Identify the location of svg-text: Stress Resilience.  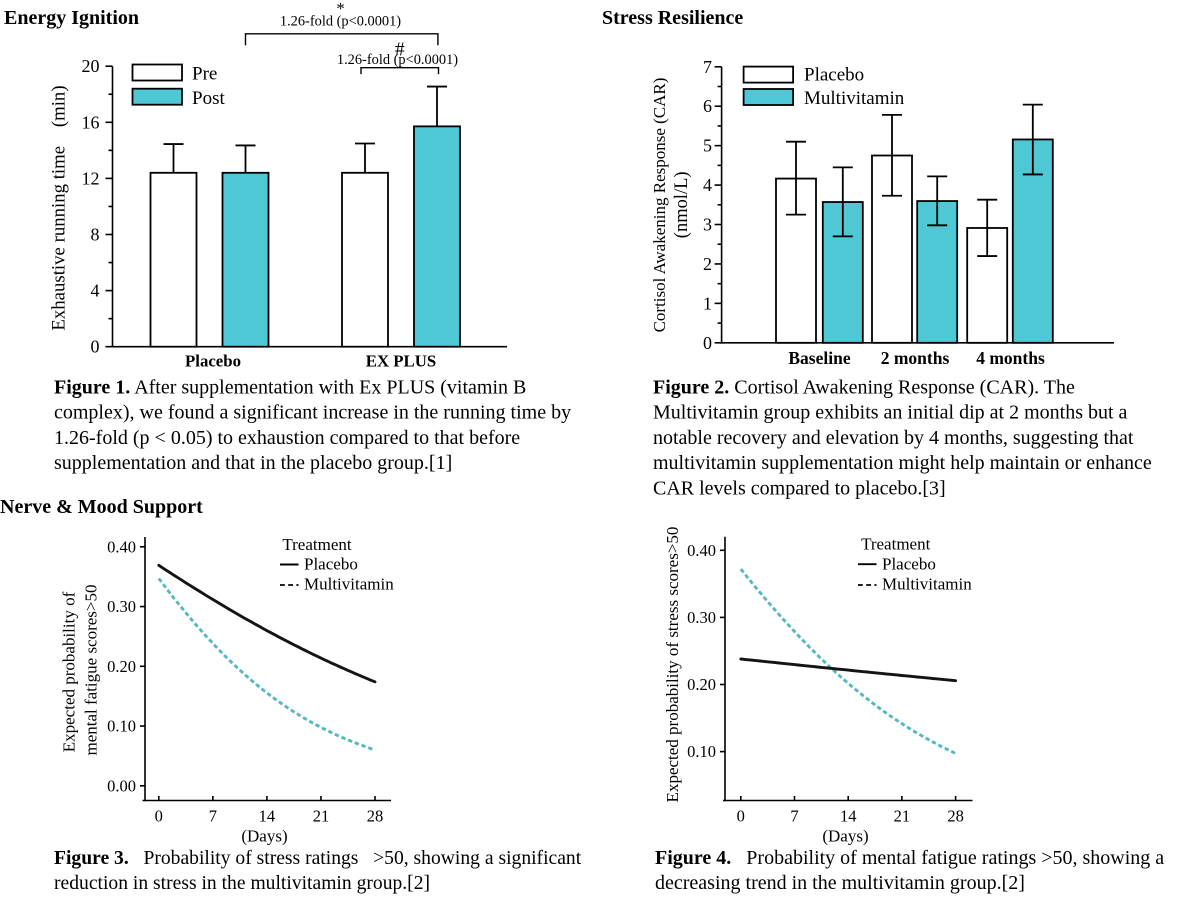
(672, 18).